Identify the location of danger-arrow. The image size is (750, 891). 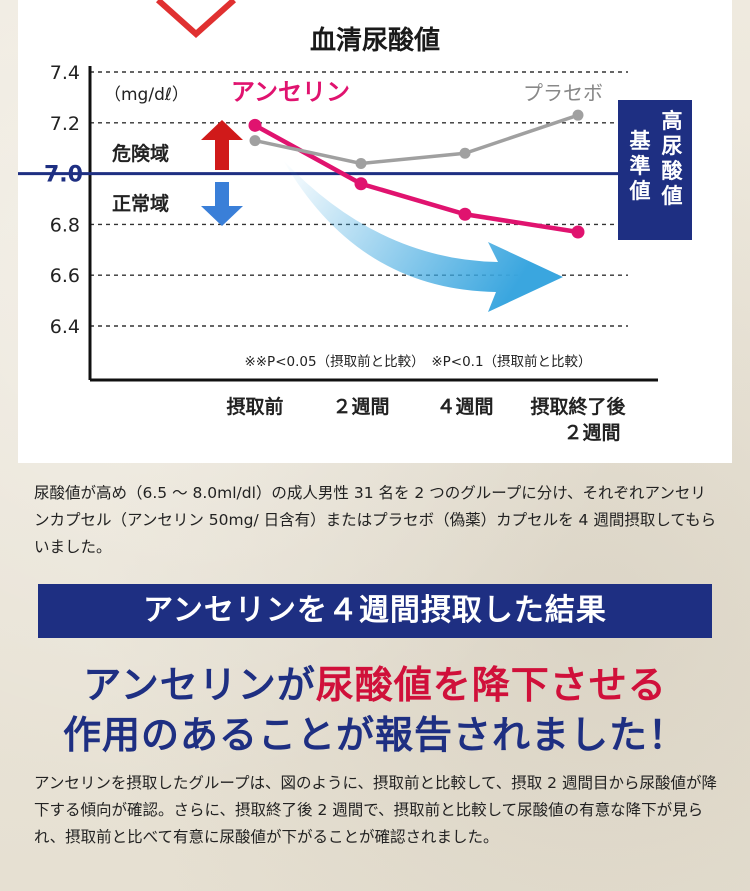
(222, 153).